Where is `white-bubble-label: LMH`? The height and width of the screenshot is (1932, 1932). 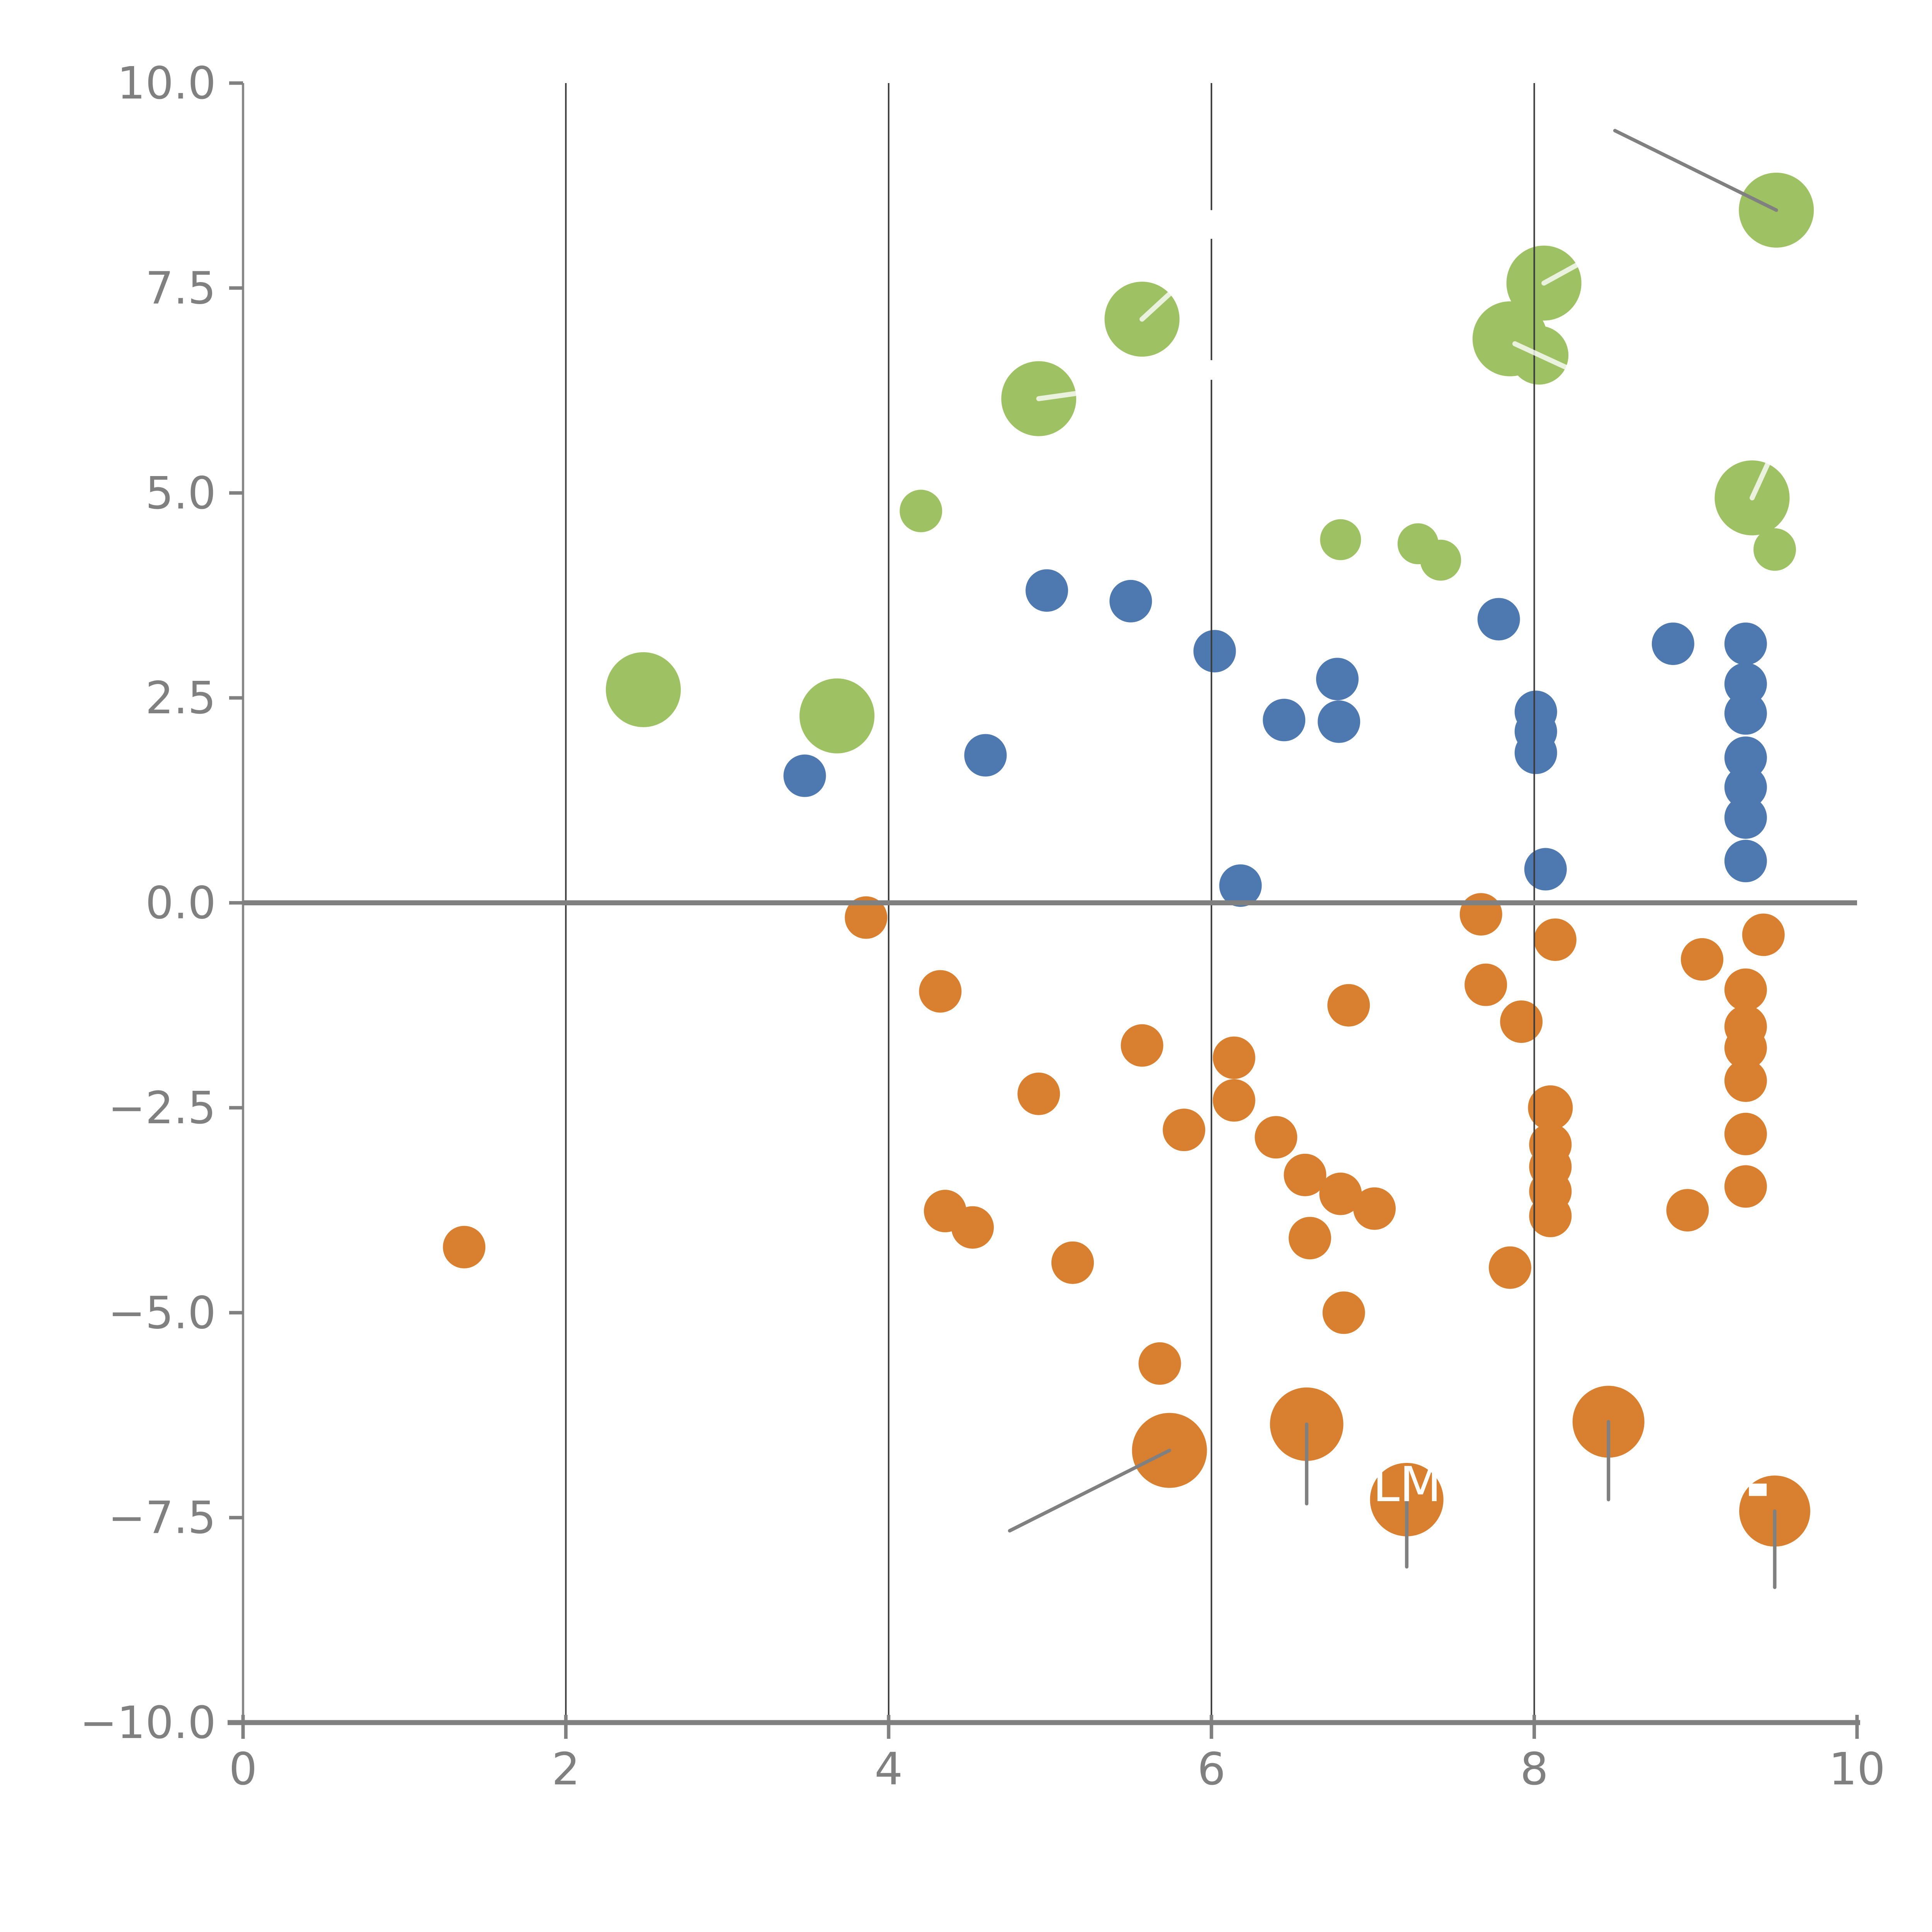 white-bubble-label: LMH is located at coordinates (1426, 1485).